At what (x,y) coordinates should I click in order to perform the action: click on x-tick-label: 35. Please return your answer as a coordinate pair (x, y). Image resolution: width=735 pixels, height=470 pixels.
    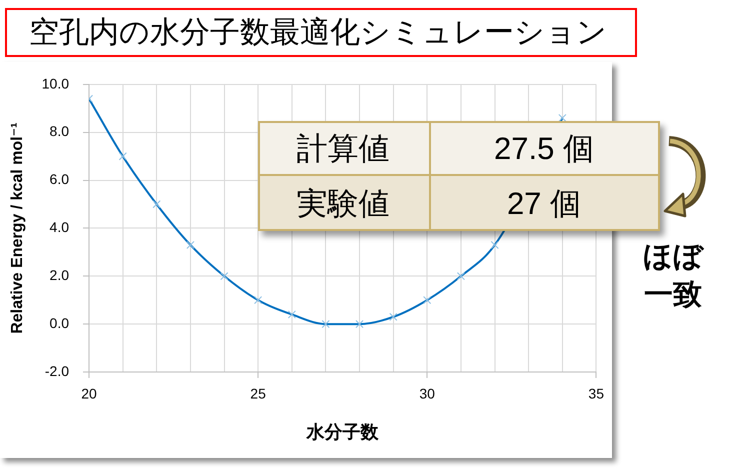
    Looking at the image, I should click on (596, 393).